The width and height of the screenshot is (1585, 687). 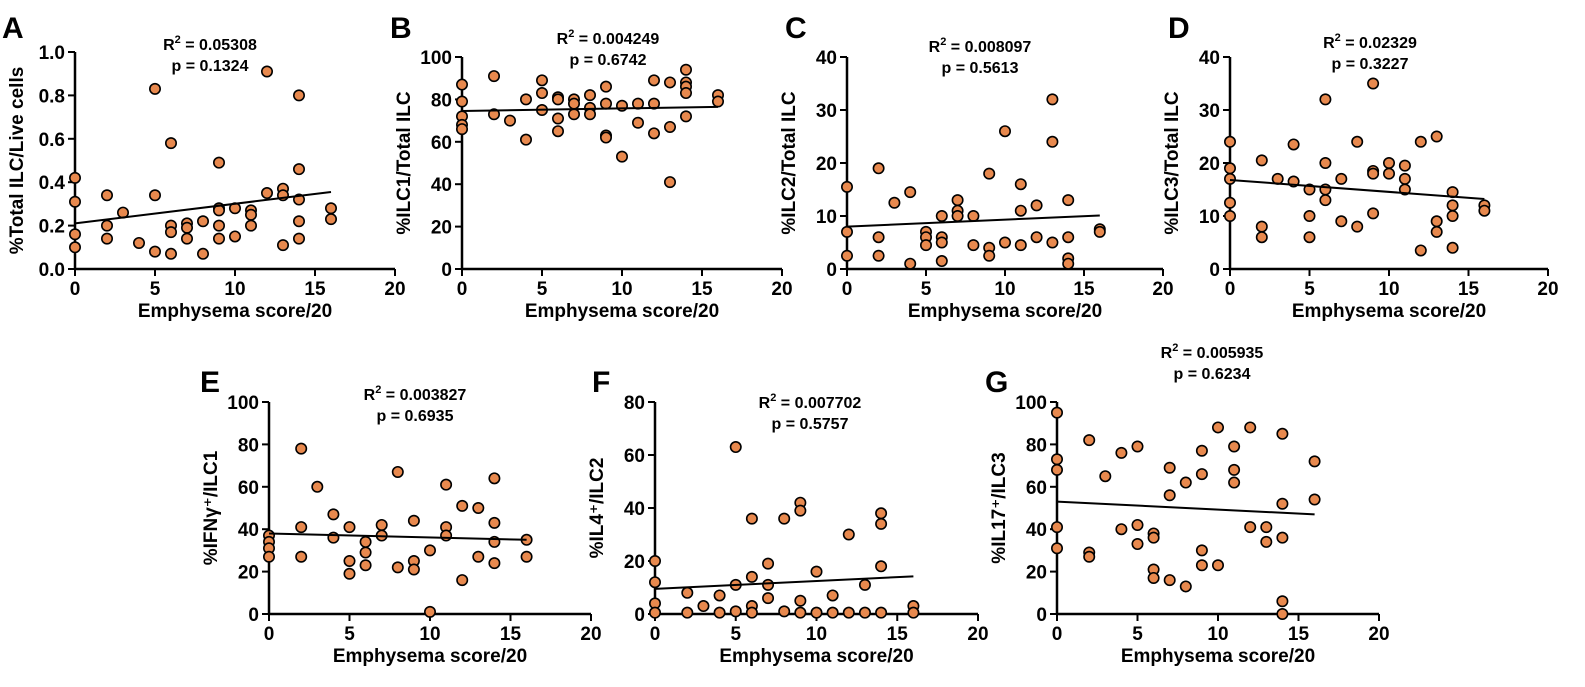 I want to click on r-squared-symbol: R, so click(x=765, y=403).